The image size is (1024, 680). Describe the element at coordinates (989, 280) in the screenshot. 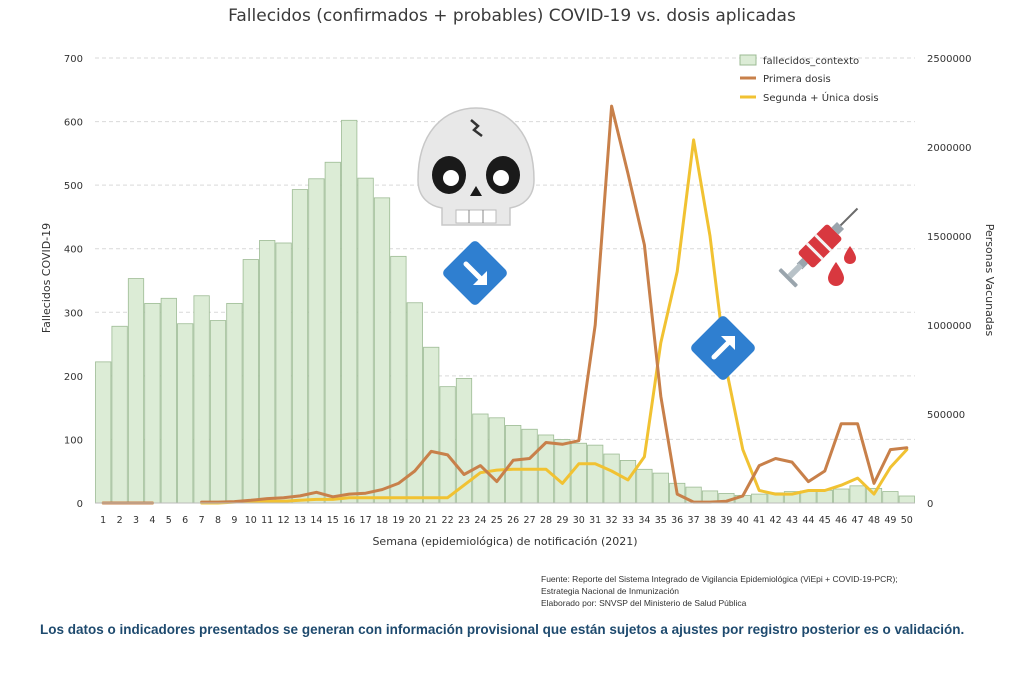

I see `y2-axis-label: Personas Vacunadas` at that location.